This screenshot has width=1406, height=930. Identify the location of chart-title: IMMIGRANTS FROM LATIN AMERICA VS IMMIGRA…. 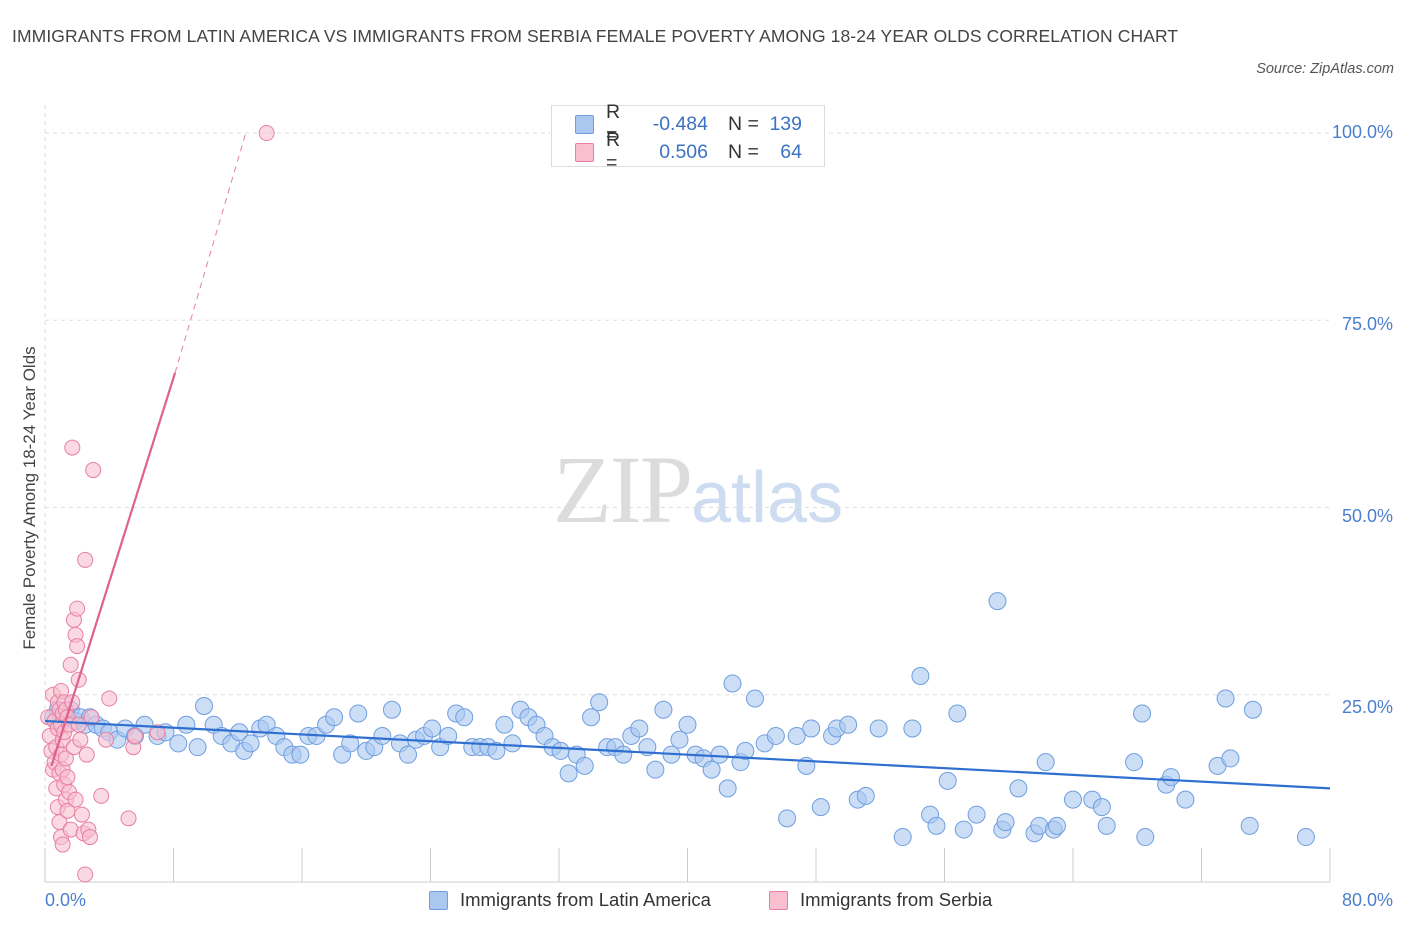
(595, 36).